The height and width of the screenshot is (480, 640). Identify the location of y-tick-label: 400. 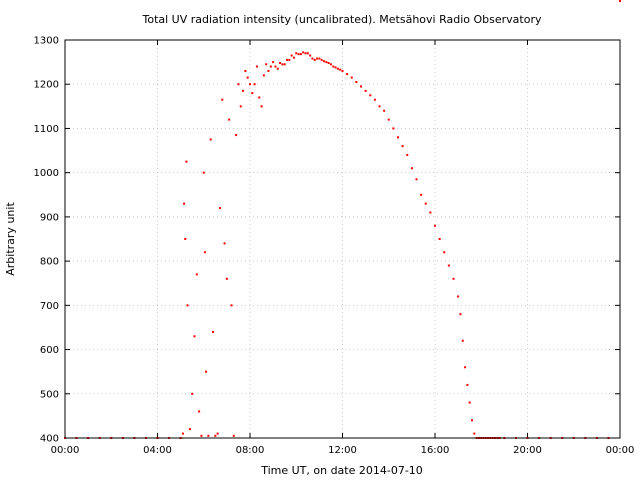
(49, 439).